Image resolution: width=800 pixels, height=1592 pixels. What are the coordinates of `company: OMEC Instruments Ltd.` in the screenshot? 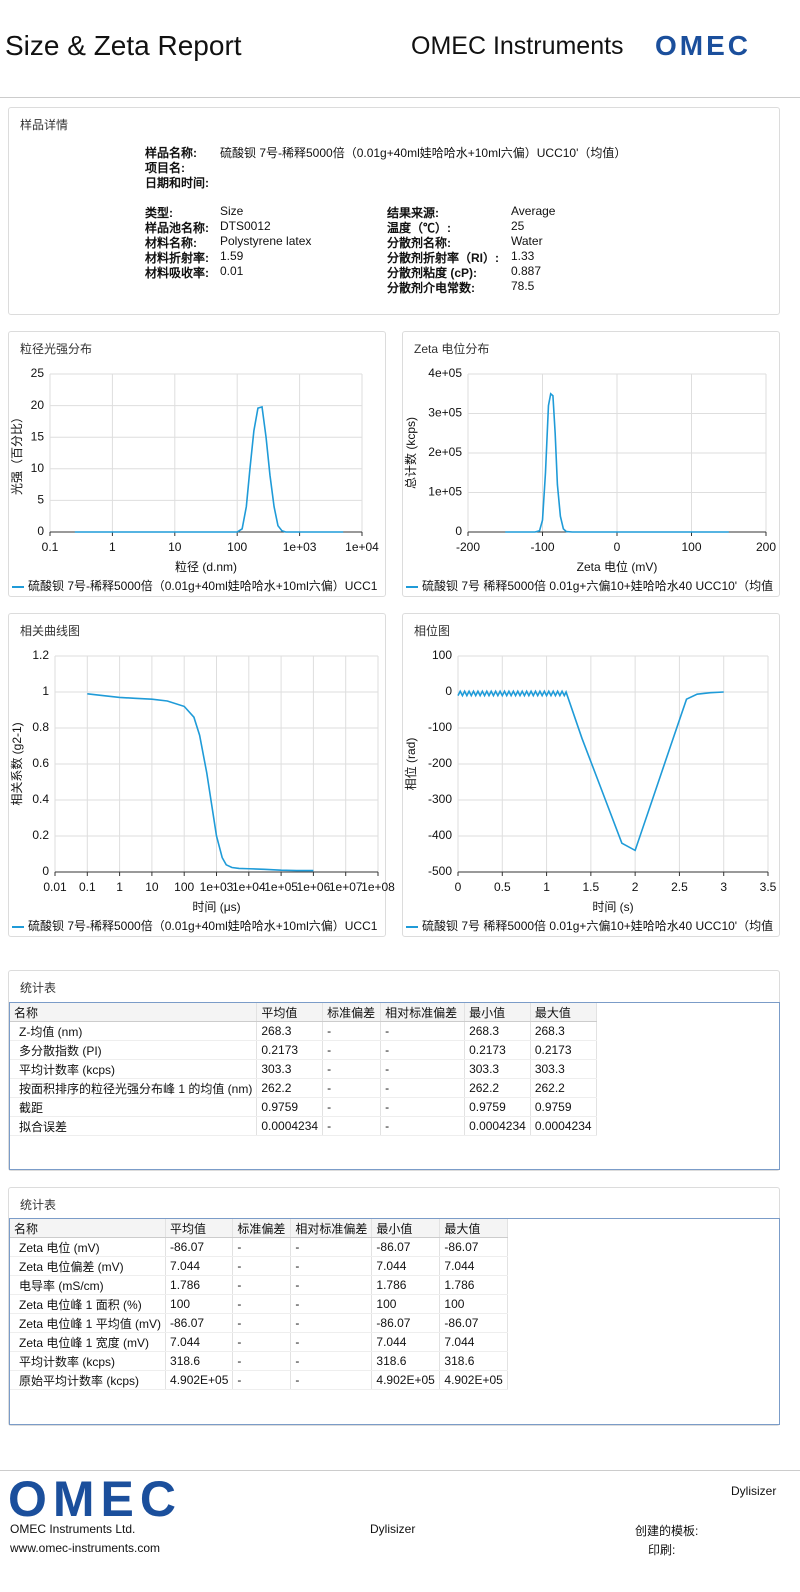 It's located at (73, 1529).